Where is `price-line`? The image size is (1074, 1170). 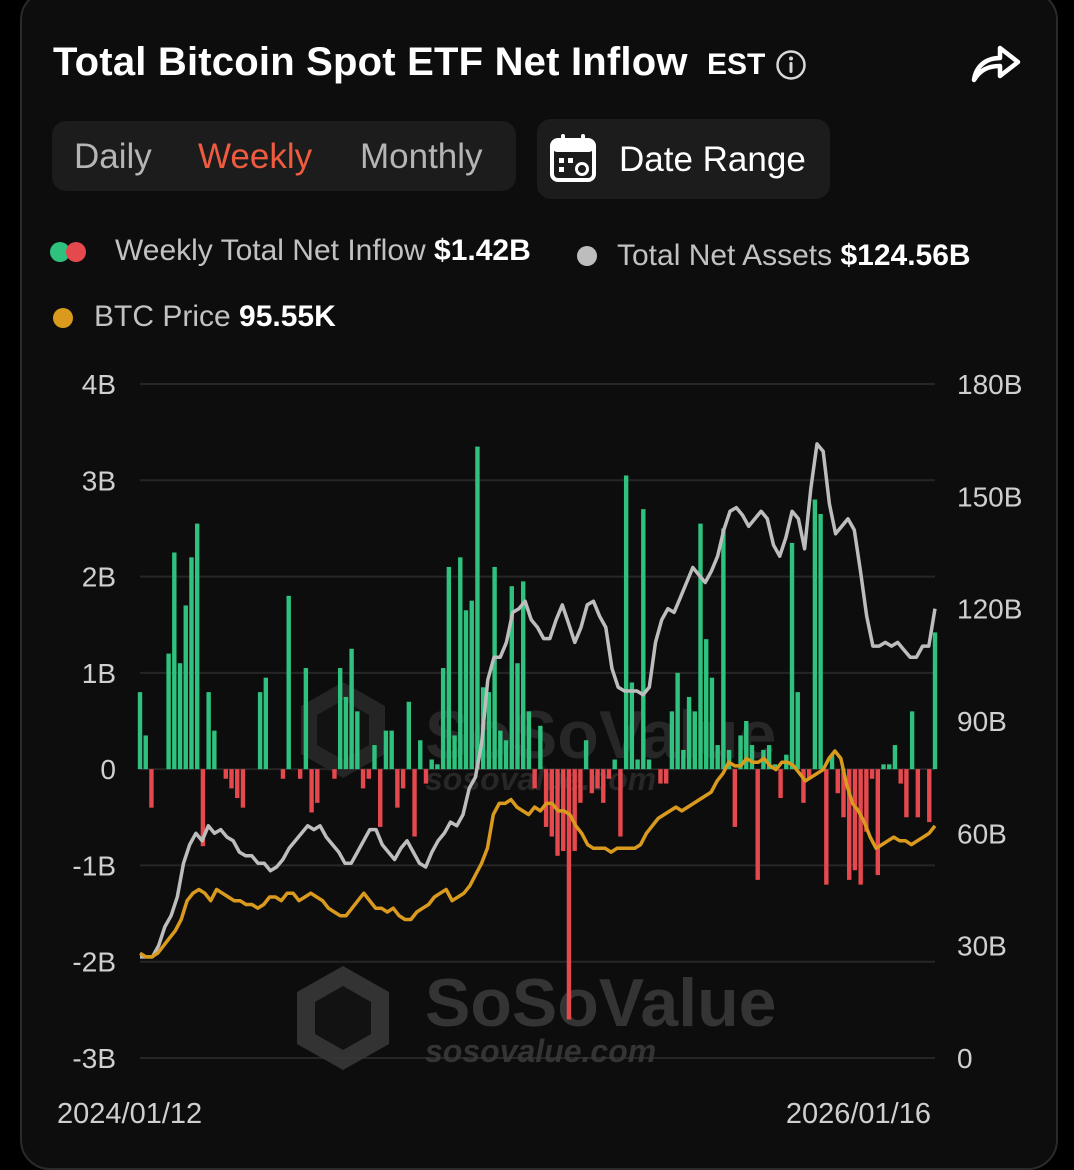 price-line is located at coordinates (538, 854).